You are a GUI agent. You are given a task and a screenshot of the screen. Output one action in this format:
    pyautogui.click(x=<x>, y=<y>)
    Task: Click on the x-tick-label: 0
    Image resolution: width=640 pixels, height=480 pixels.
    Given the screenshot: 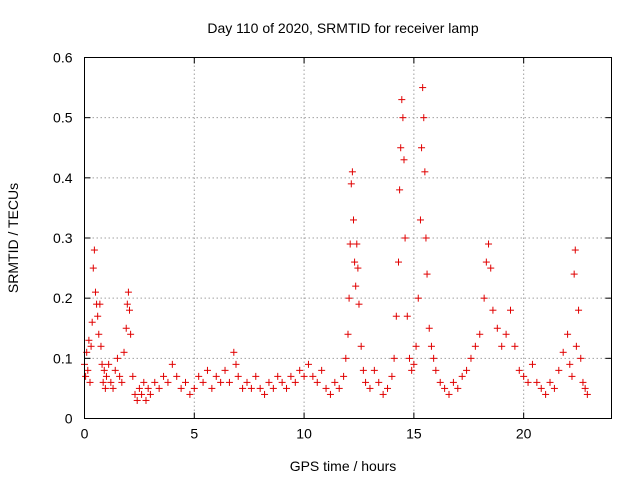 What is the action you would take?
    pyautogui.click(x=85, y=434)
    